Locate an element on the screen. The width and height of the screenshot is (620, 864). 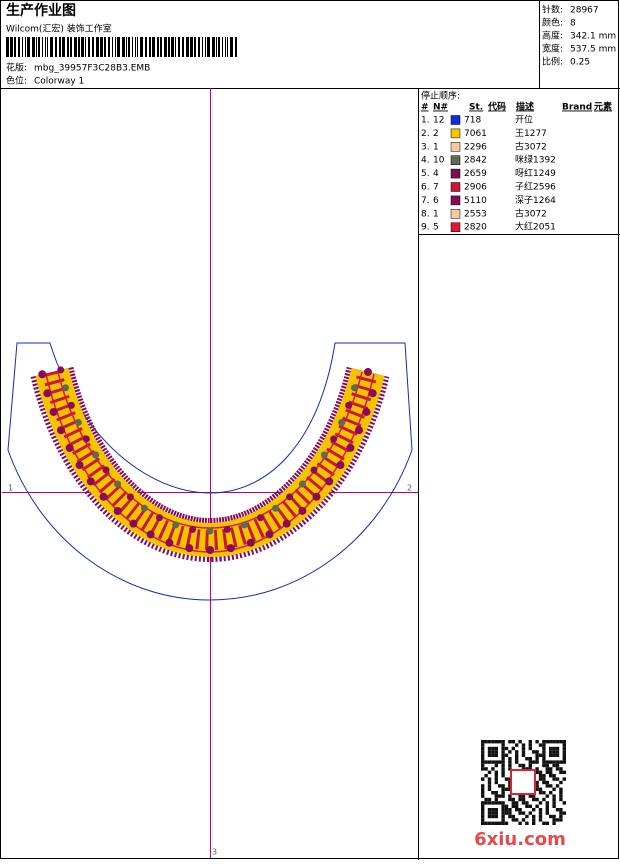
stat-label: 宽度: is located at coordinates (552, 49).